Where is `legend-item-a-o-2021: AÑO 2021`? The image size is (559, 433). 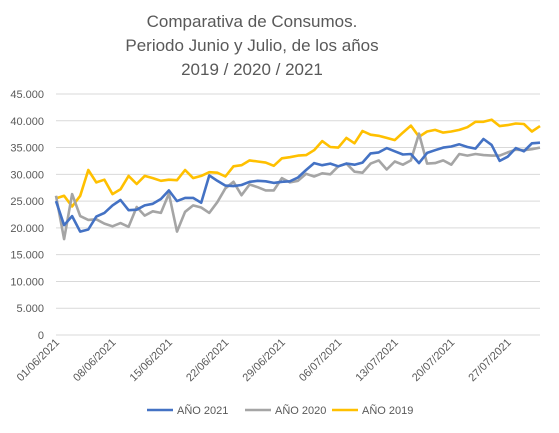
legend-item-a-o-2021: AÑO 2021 is located at coordinates (187, 410).